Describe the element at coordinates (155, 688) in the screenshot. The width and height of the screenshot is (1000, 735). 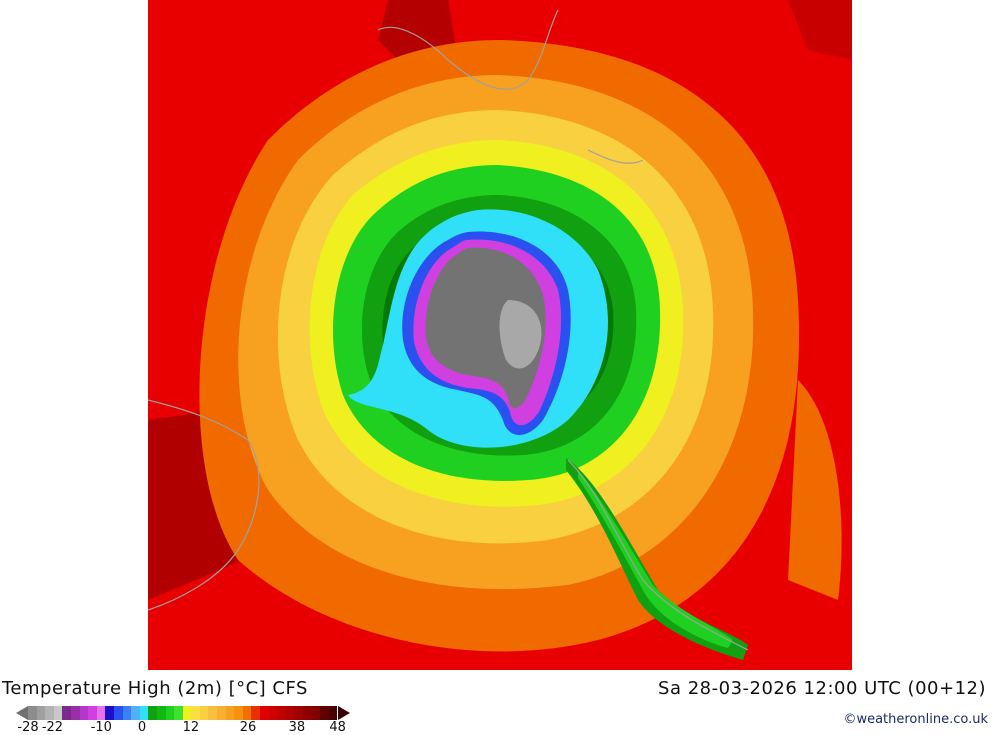
I see `map-title: Temperature High (2m) [°C] CFS` at that location.